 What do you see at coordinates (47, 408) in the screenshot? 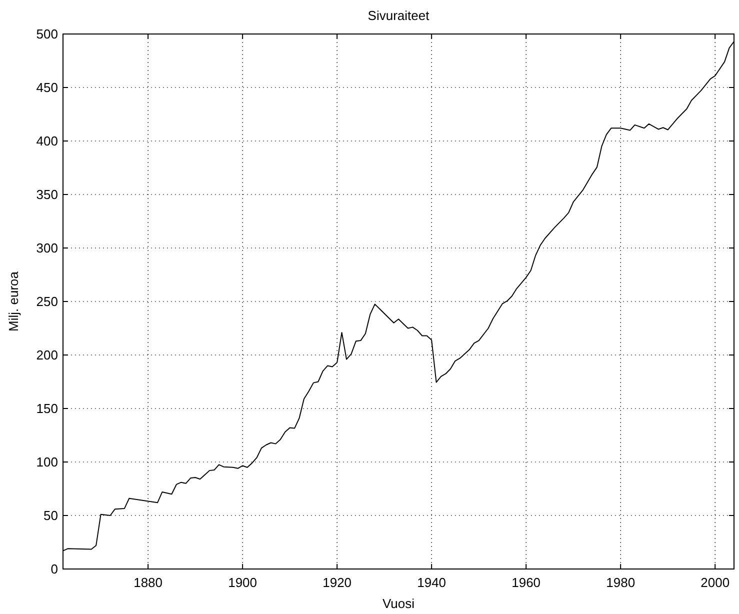
I see `y-tick-label: 150` at bounding box center [47, 408].